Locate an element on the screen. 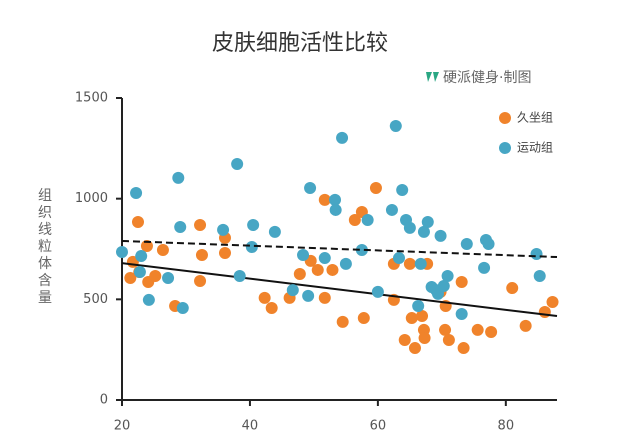  x-tick-label: 80 is located at coordinates (506, 426).